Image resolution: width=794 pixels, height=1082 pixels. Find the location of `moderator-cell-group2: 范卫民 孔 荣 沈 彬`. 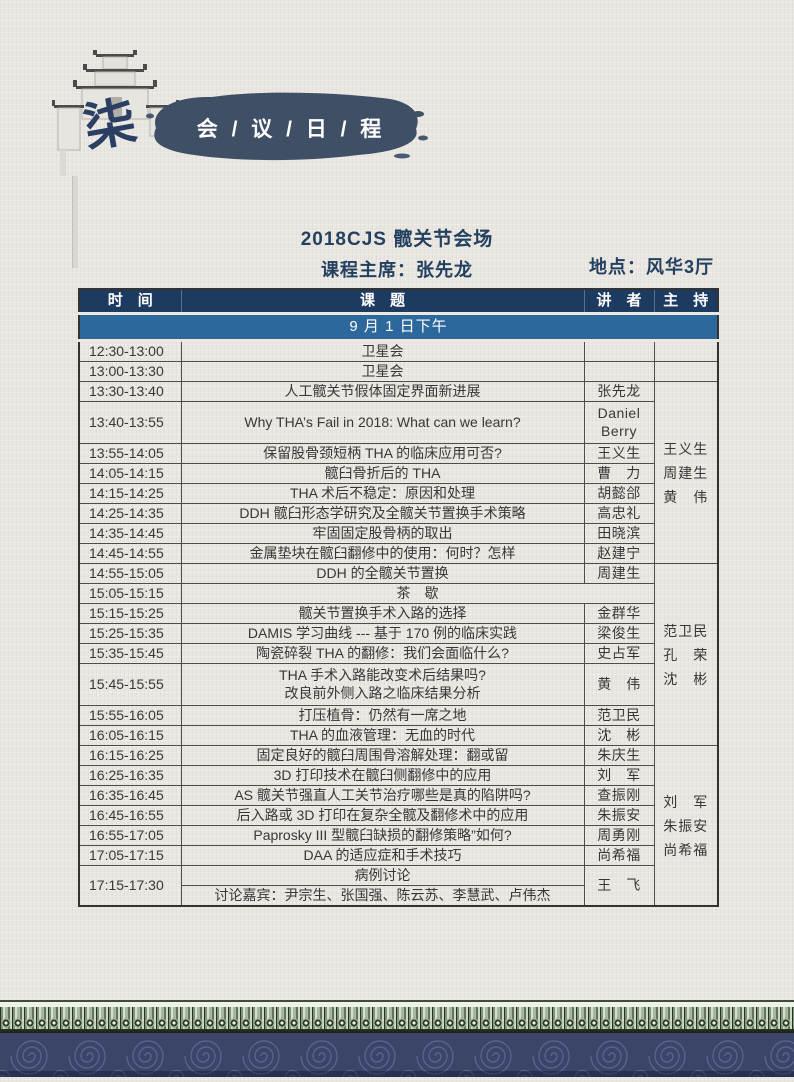

moderator-cell-group2: 范卫民 孔 荣 沈 彬 is located at coordinates (686, 654).